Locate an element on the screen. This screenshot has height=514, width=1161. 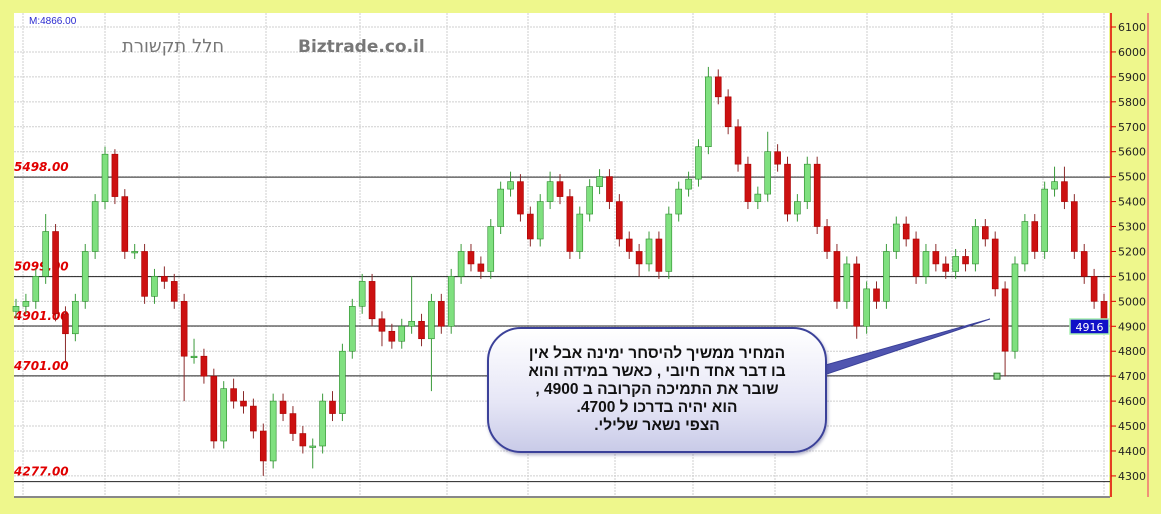
y-tick-label: 5400 is located at coordinates (1132, 202).